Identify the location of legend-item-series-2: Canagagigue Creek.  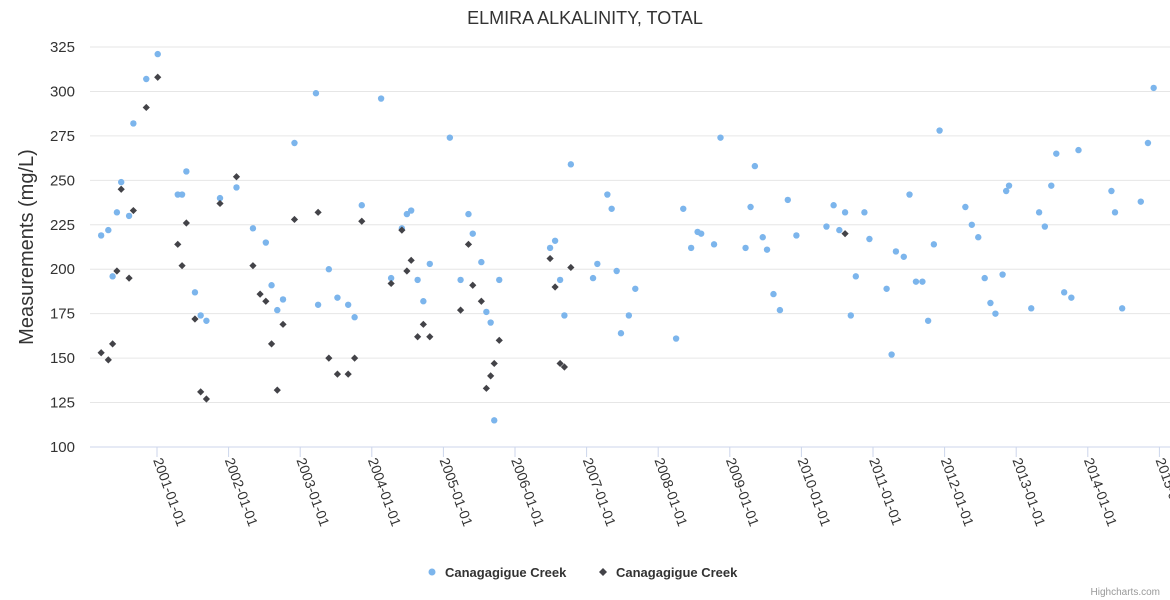
(668, 572).